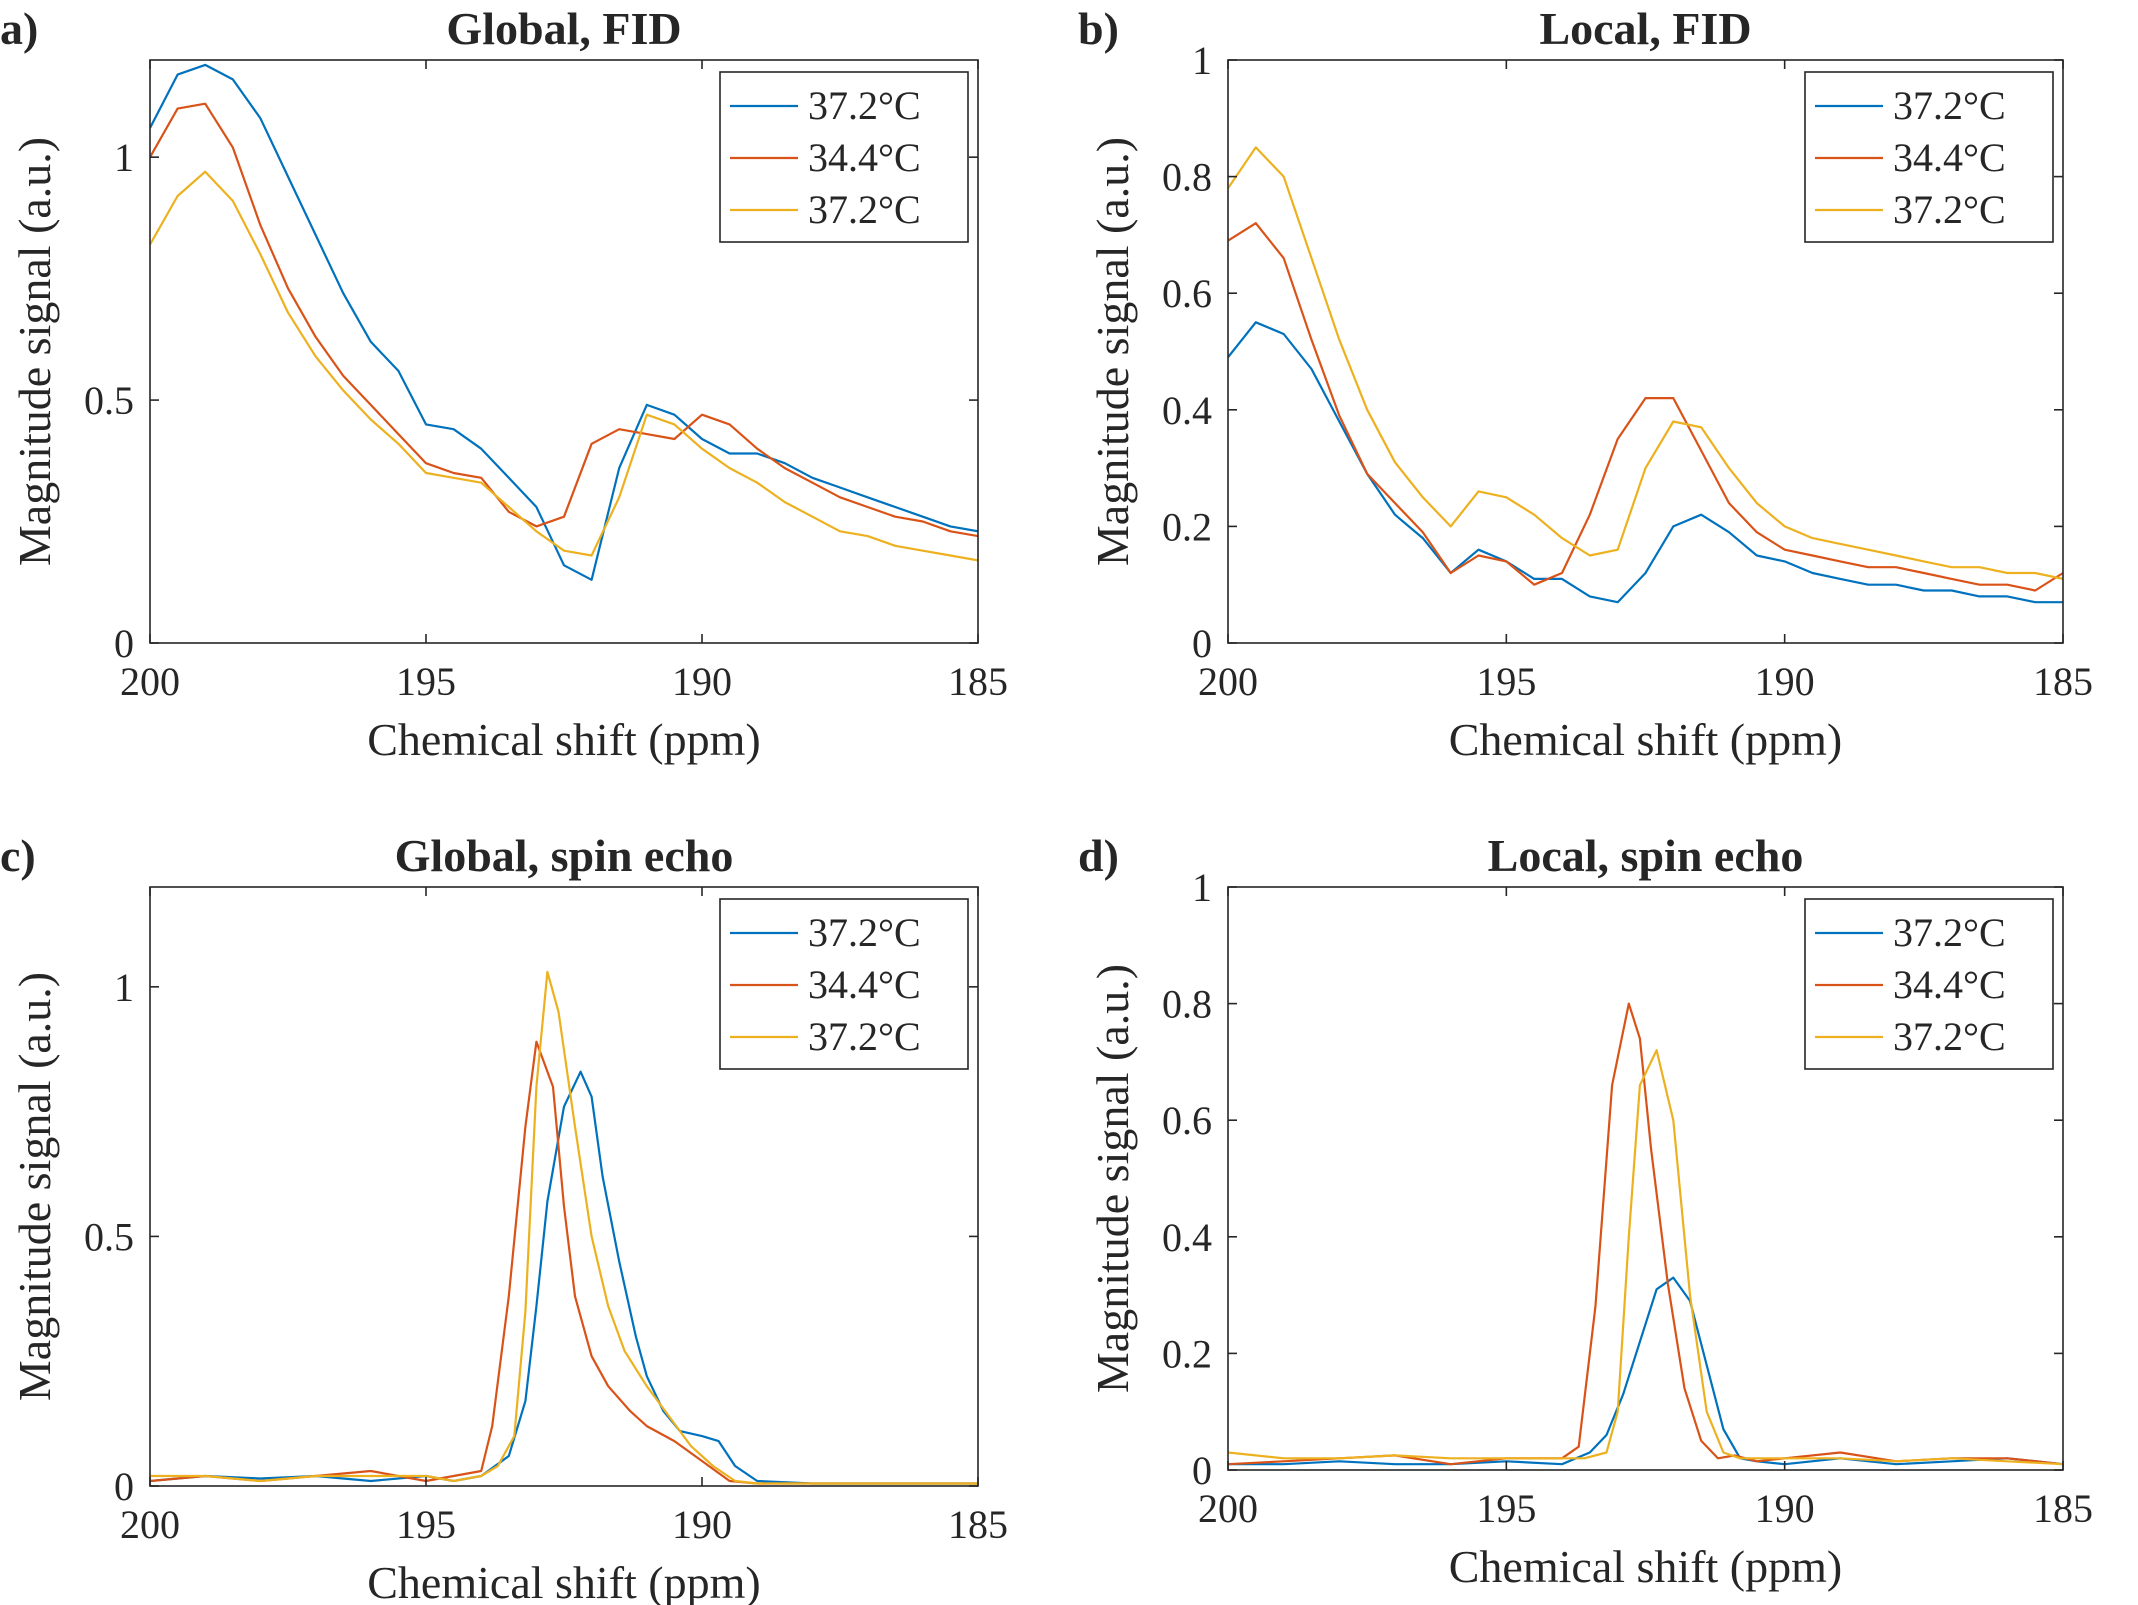 This screenshot has width=2138, height=1605. I want to click on chart-title: Global, FID, so click(563, 28).